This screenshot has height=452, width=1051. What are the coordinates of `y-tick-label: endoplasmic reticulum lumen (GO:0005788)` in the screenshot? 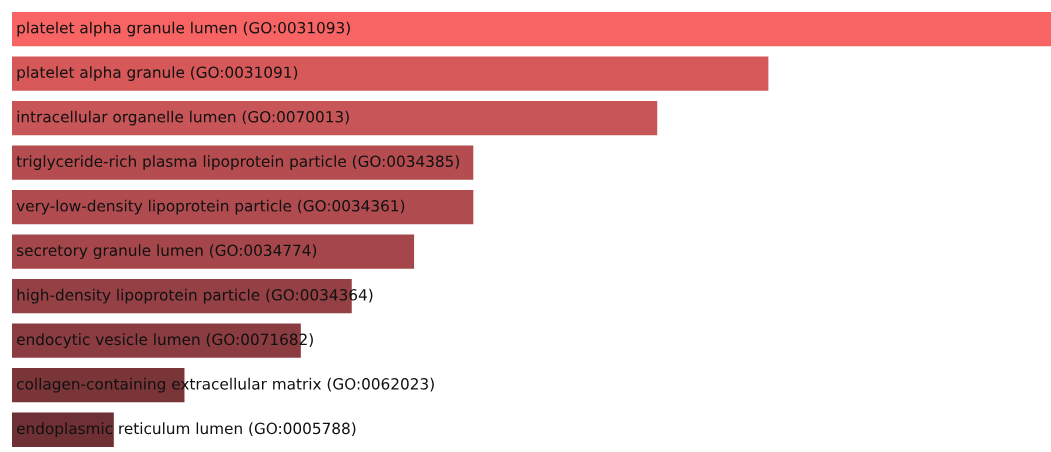 It's located at (186, 430).